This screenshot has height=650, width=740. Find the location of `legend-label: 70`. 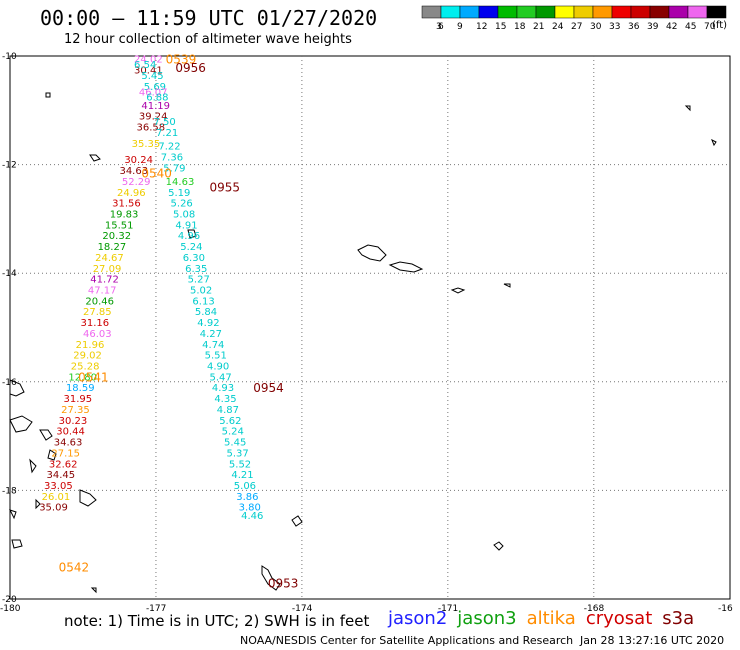

legend-label: 70 is located at coordinates (710, 27).